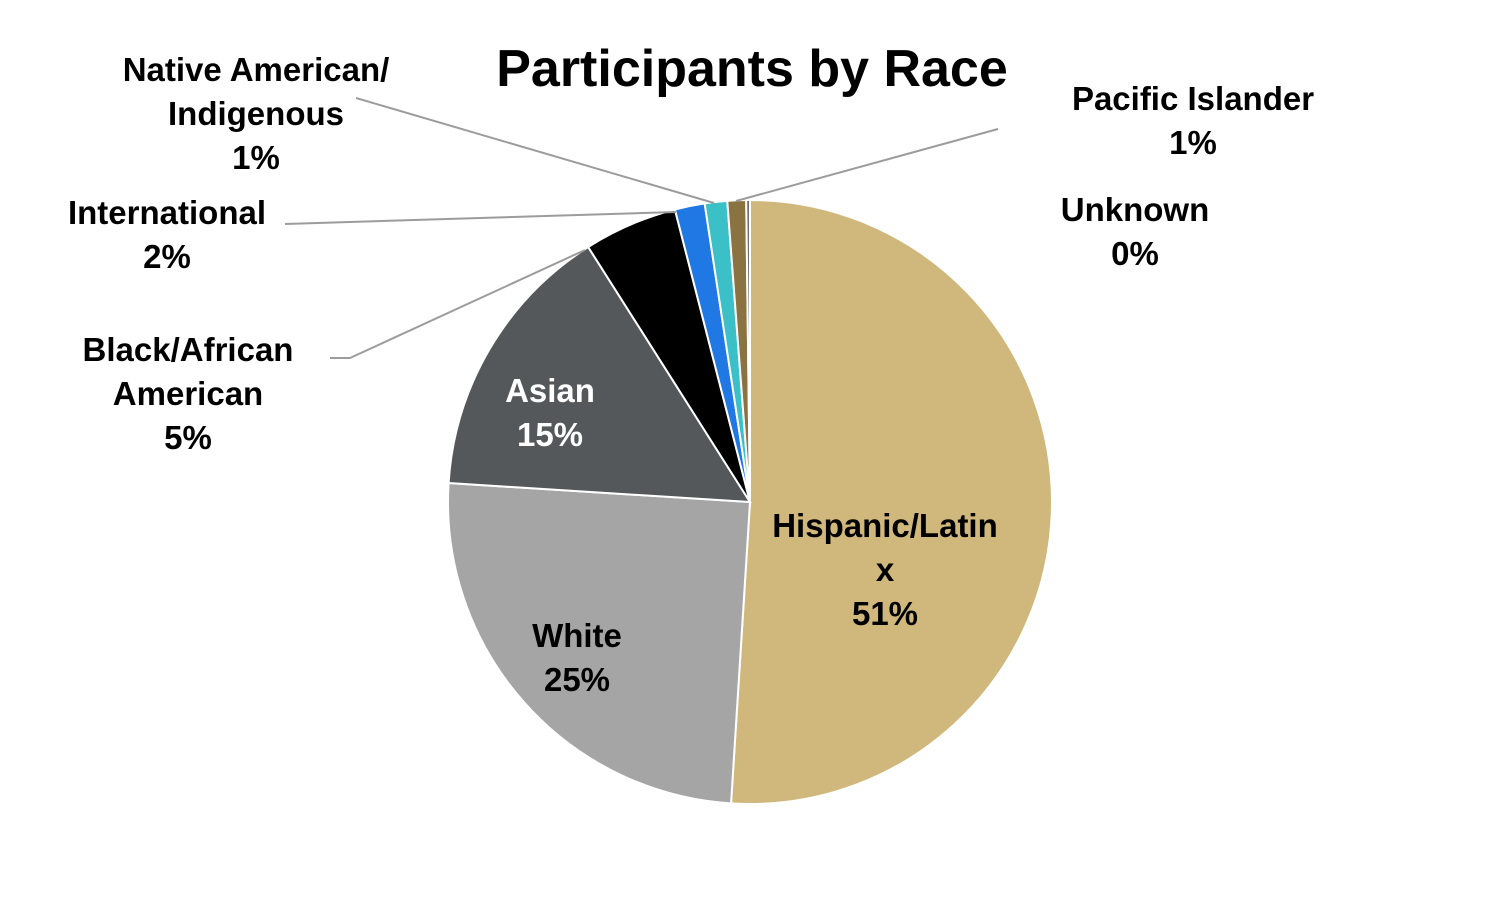  Describe the element at coordinates (550, 434) in the screenshot. I see `slice-value-label: 15%` at that location.